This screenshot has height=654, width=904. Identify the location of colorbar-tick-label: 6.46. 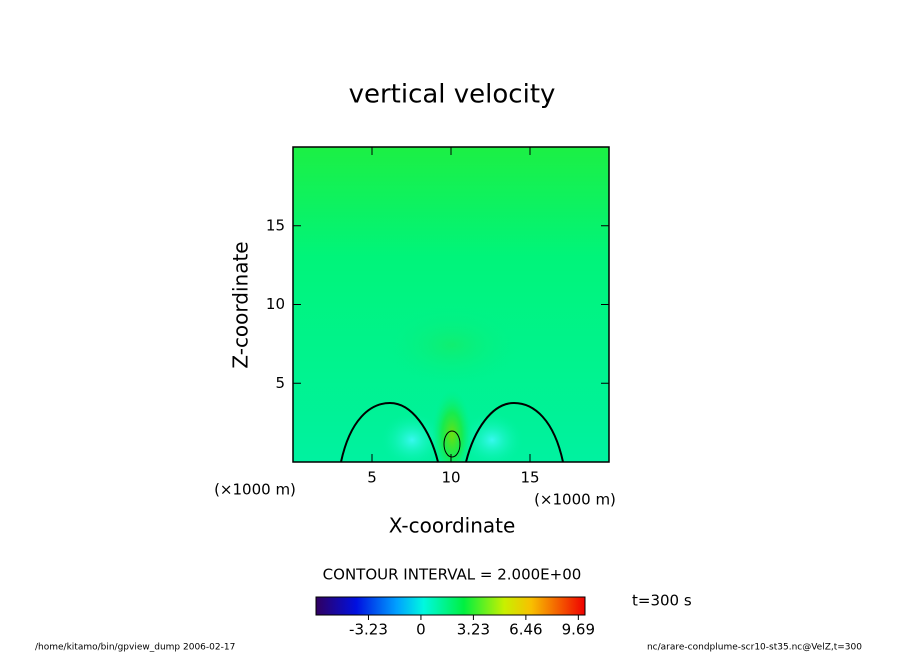
(525, 630).